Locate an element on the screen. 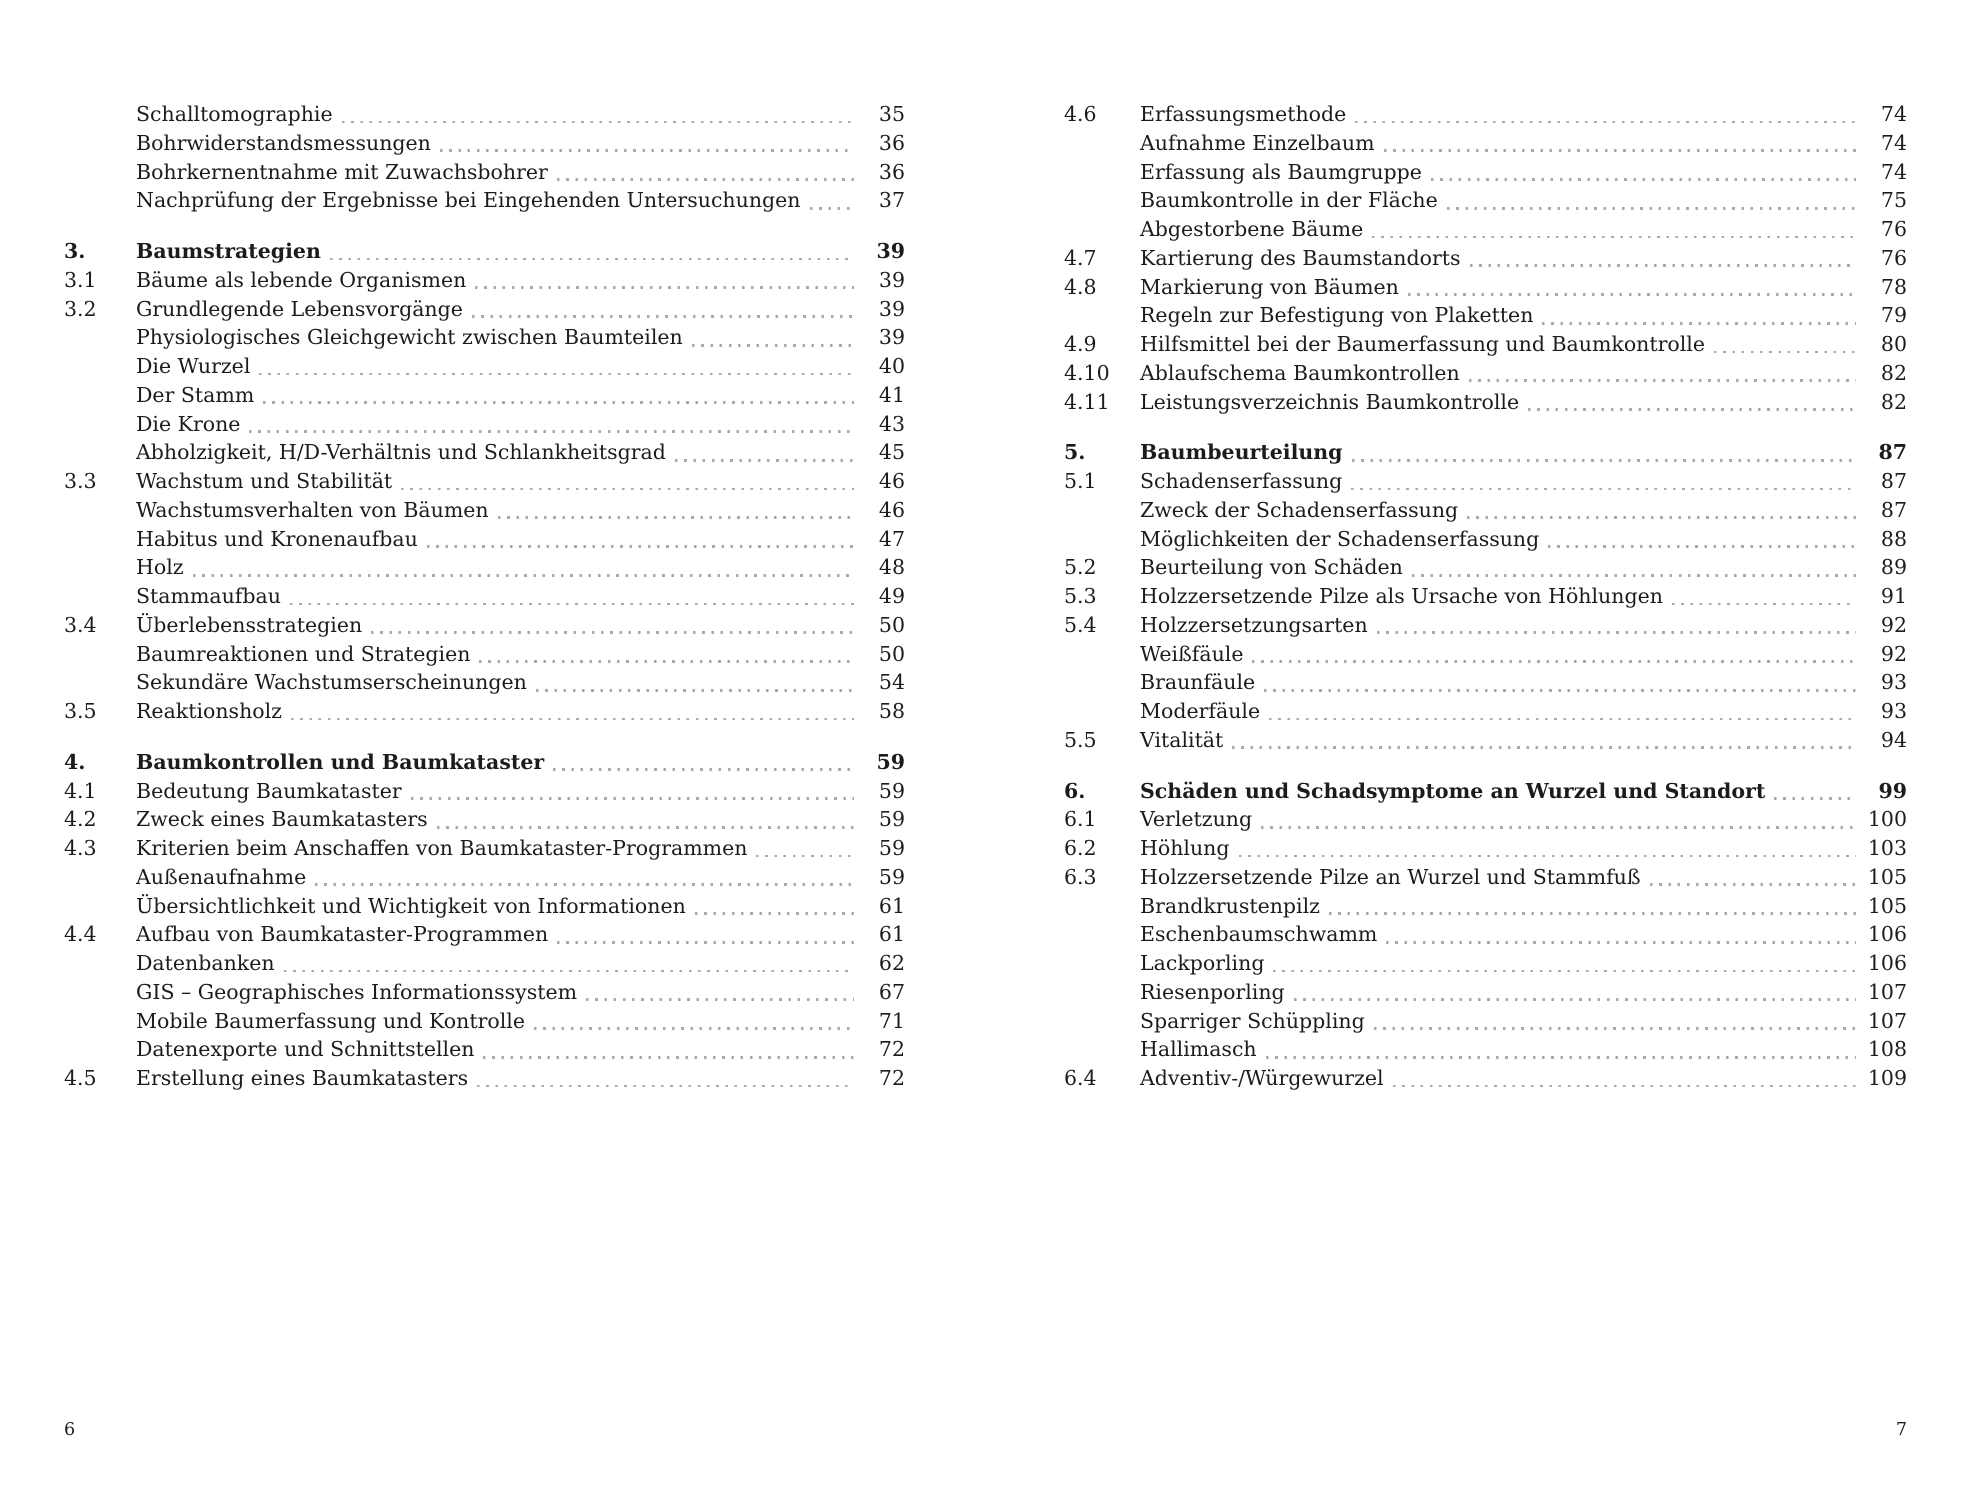 The width and height of the screenshot is (1969, 1497). toc-entry-title: Reaktionsholz is located at coordinates (209, 711).